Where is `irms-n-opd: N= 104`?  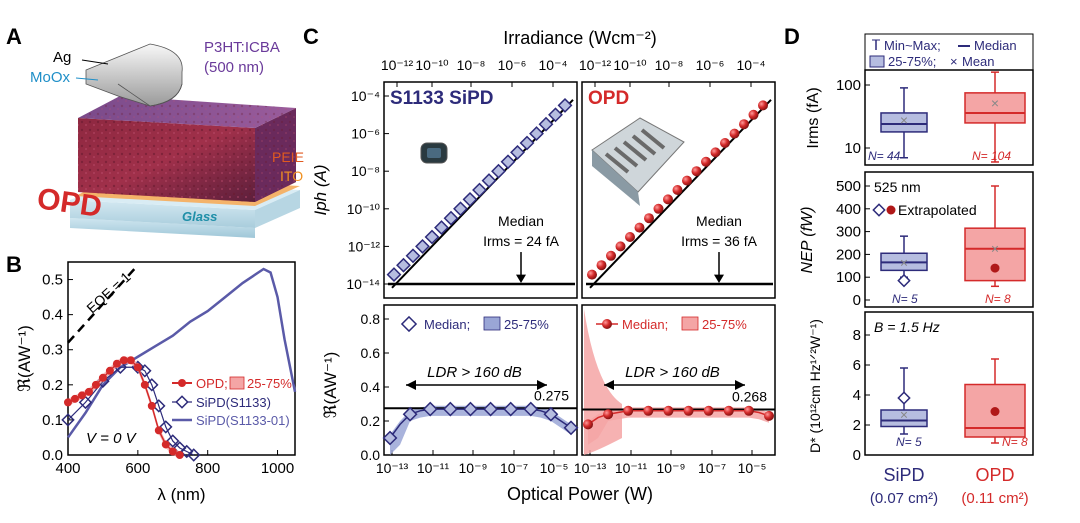
irms-n-opd: N= 104 is located at coordinates (991, 156).